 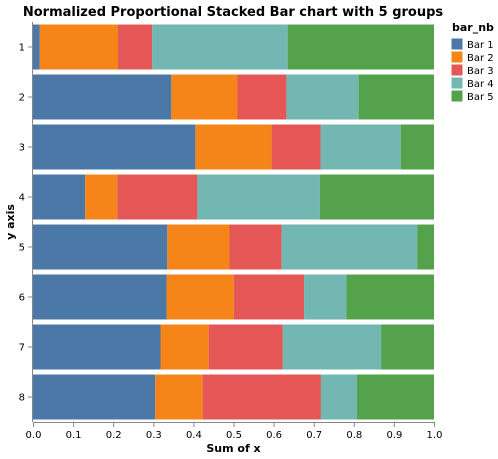 I want to click on x-tick-label: 0.0, so click(x=34, y=435).